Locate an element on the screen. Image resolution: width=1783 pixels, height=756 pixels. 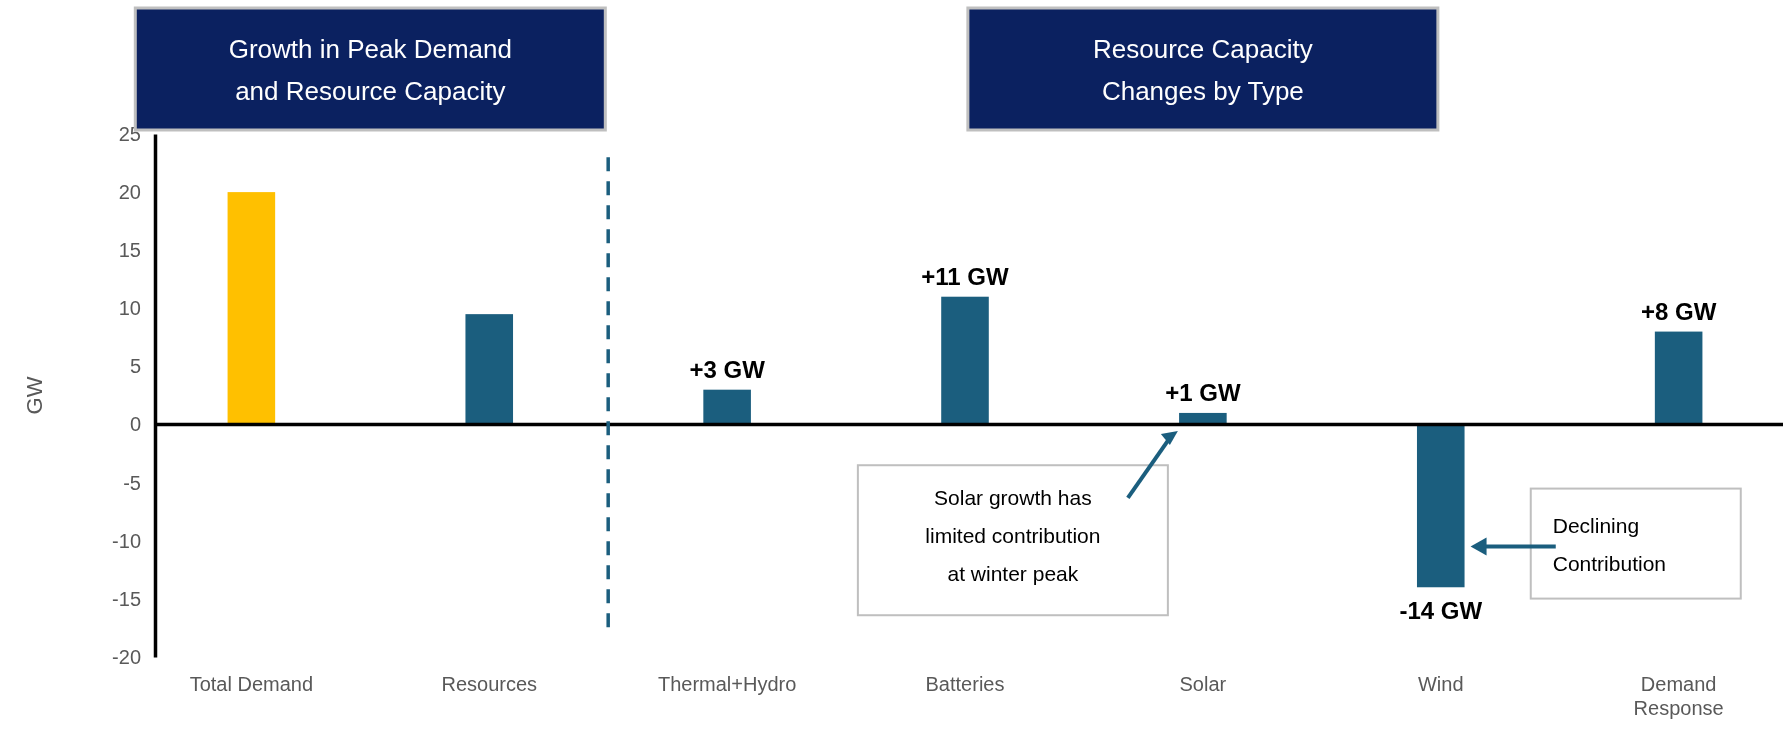
y-tick-label: 15 is located at coordinates (129, 250).